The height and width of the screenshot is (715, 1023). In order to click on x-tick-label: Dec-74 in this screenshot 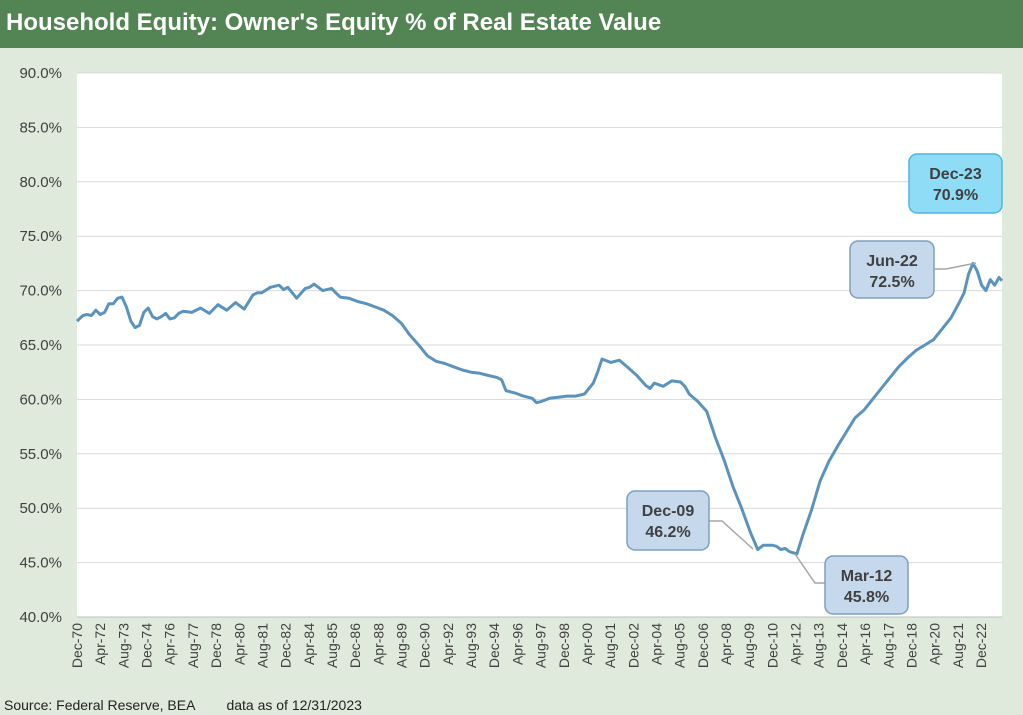, I will do `click(147, 645)`.